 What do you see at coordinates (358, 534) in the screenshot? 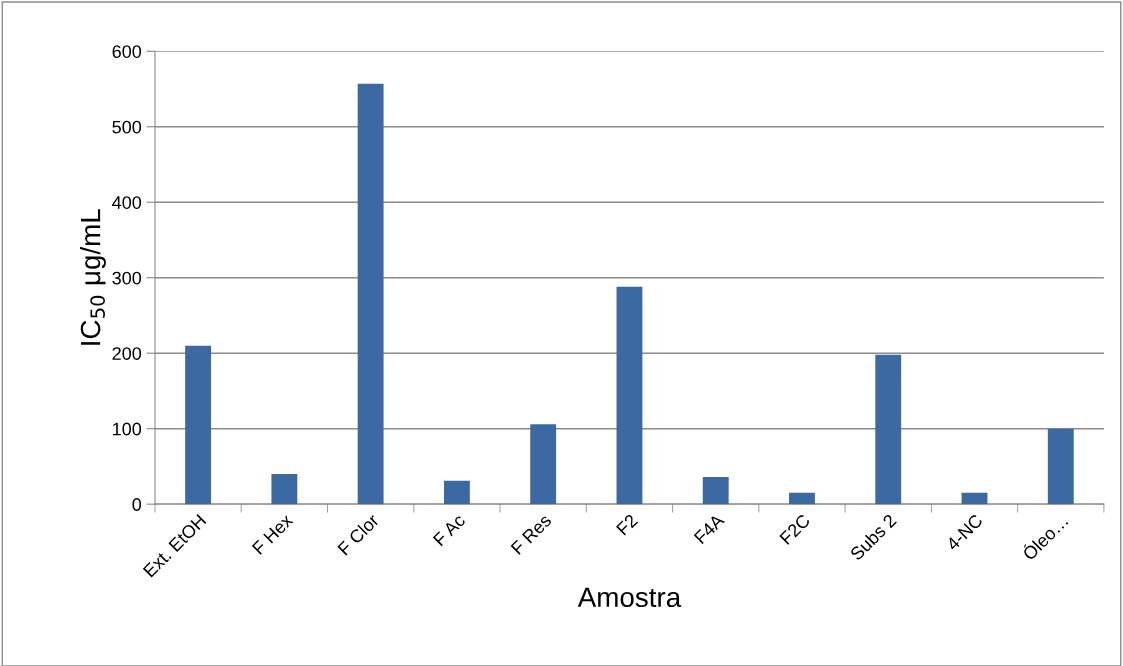
I see `x-tick-label: F Clor` at bounding box center [358, 534].